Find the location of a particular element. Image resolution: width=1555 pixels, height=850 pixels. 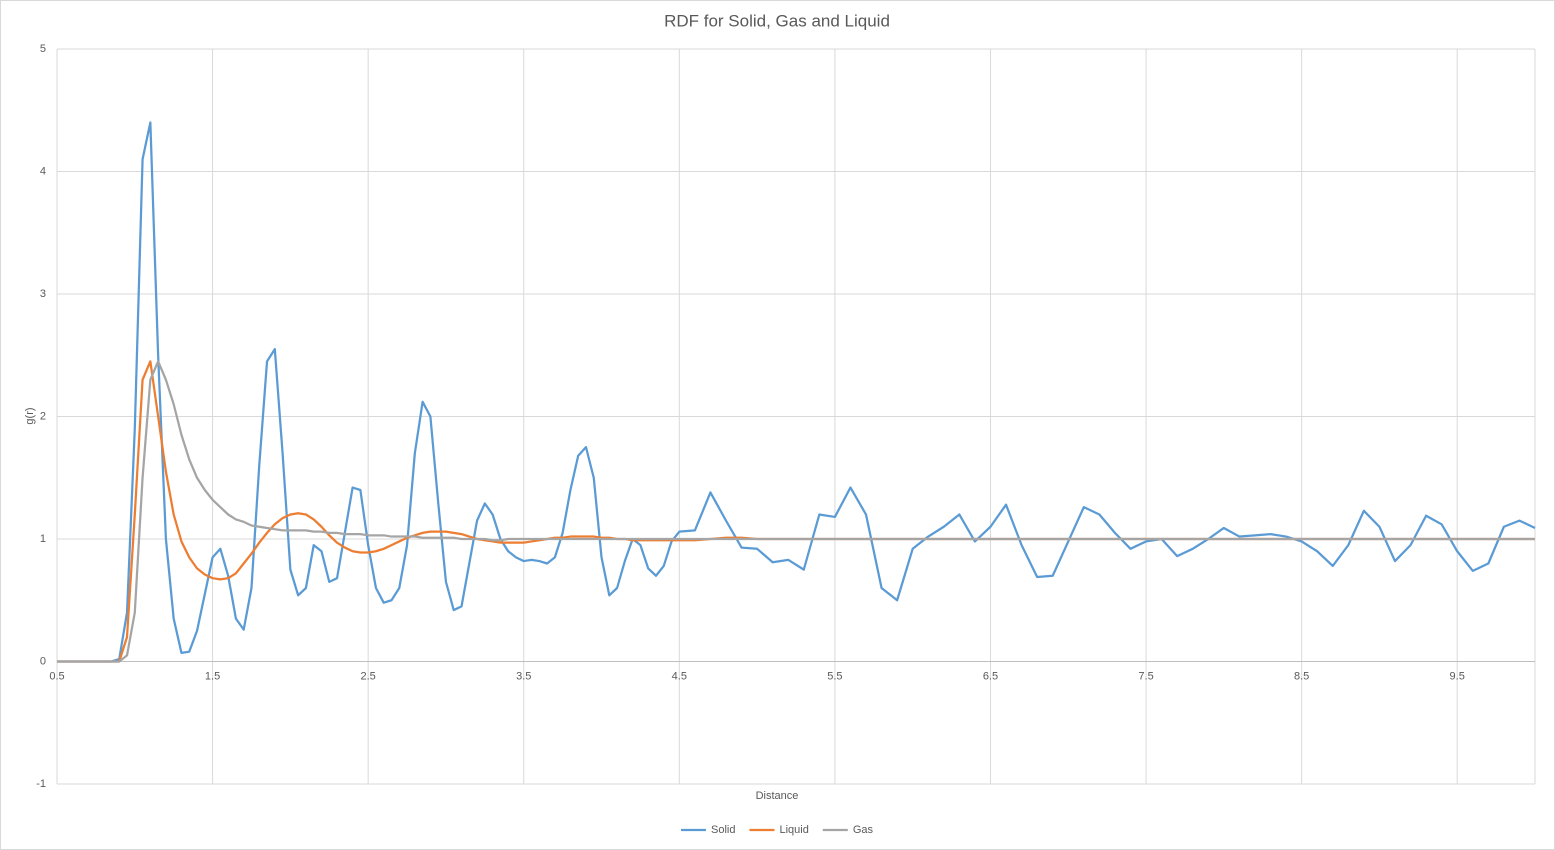

y-tick-label: 0 is located at coordinates (43, 661).